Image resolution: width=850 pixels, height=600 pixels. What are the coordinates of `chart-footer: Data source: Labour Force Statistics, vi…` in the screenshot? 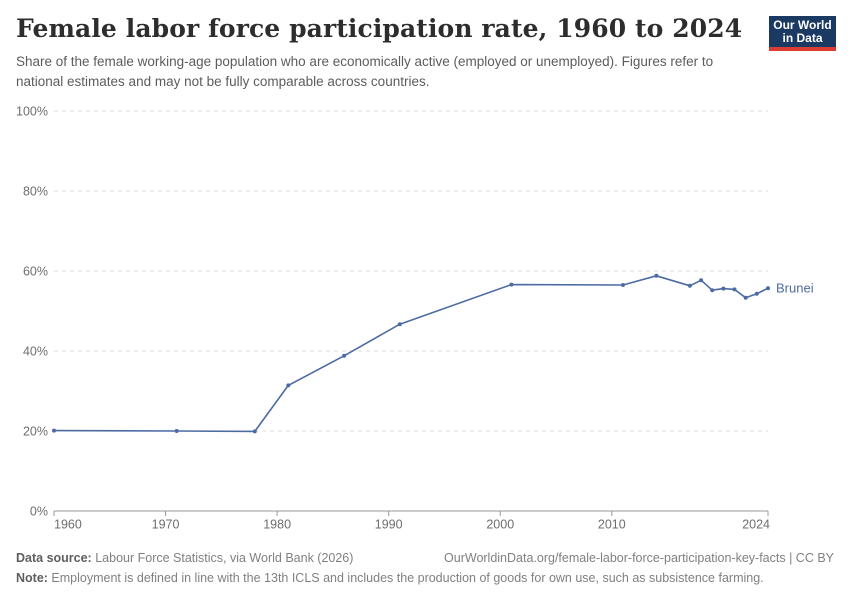 It's located at (425, 568).